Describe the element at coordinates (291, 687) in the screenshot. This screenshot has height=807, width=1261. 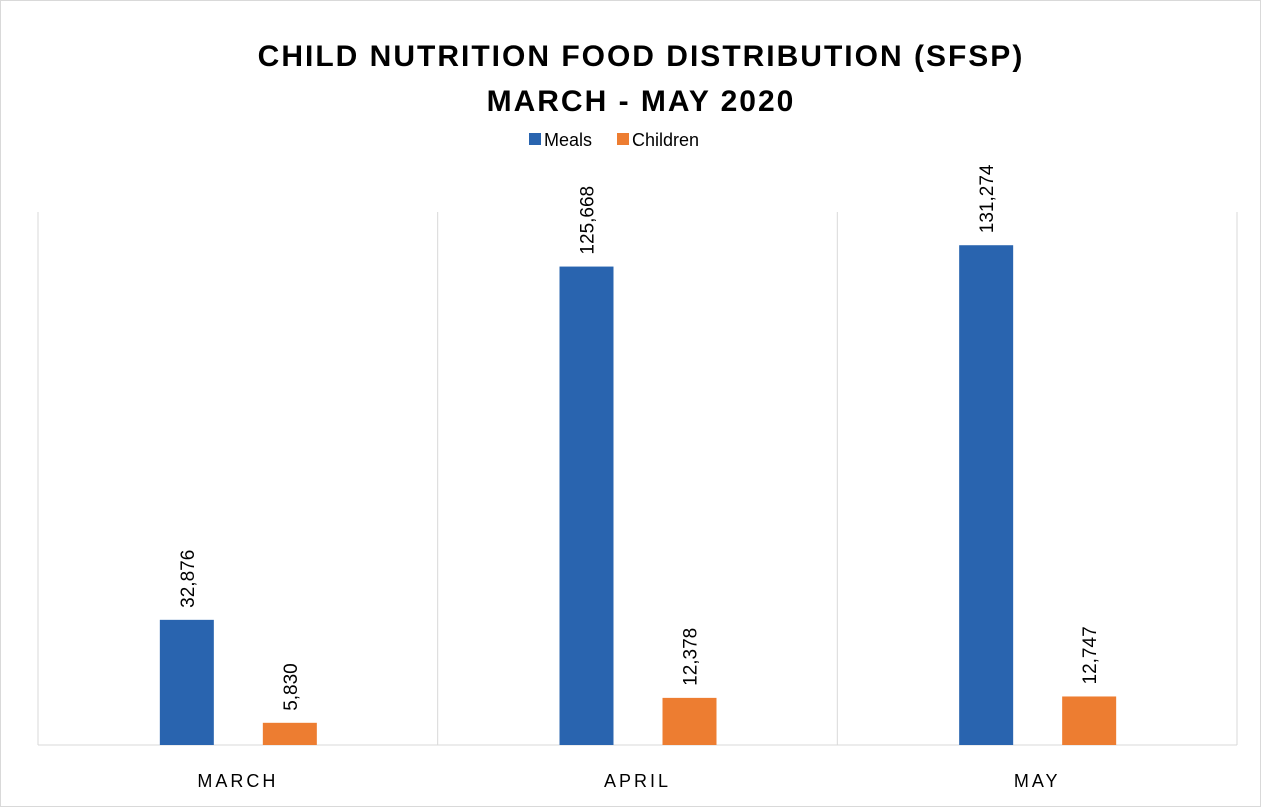
I see `data-label: 5,830` at that location.